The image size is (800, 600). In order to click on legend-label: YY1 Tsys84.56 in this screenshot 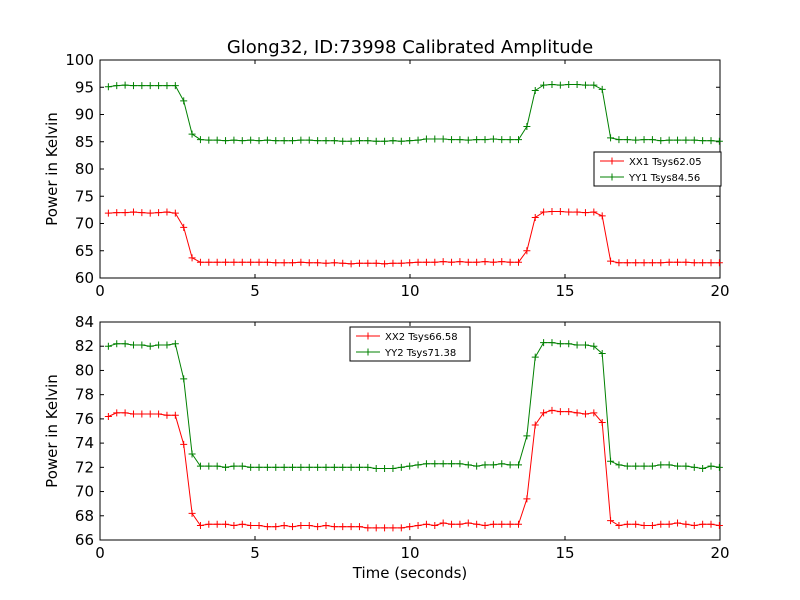, I will do `click(664, 178)`.